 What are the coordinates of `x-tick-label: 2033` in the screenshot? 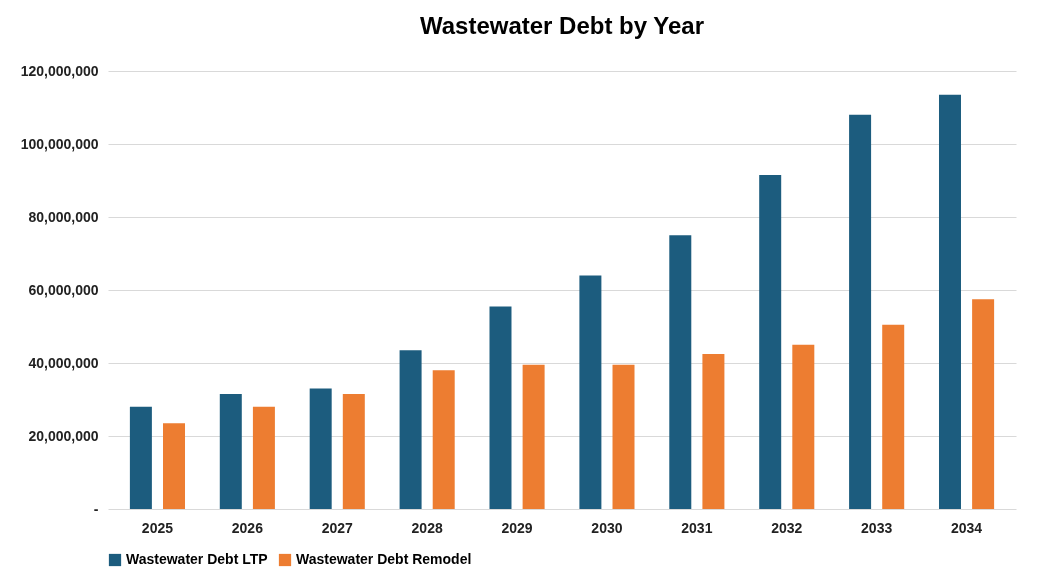 It's located at (877, 527).